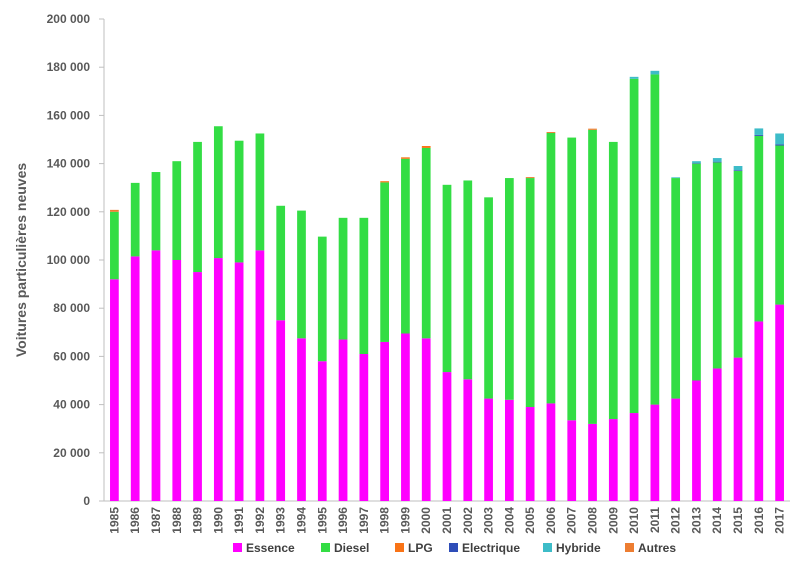 The height and width of the screenshot is (587, 800). I want to click on bar-essence-2016, so click(759, 411).